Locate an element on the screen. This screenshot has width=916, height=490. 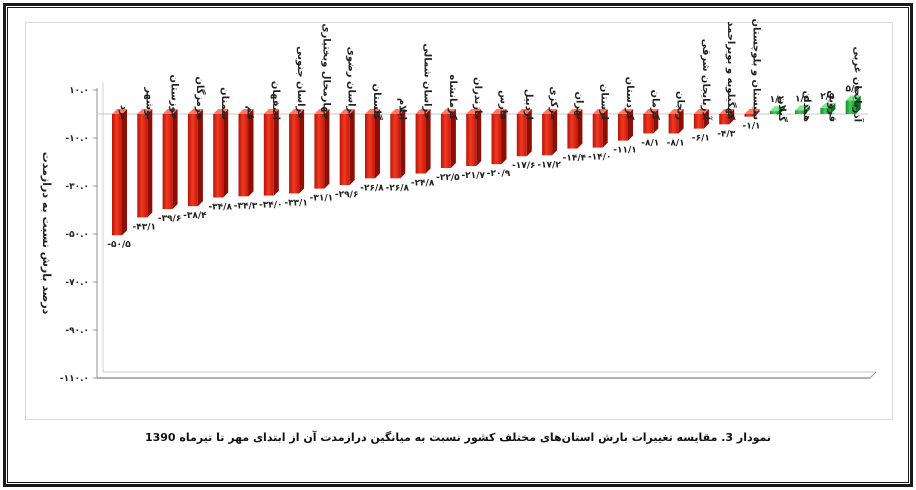
category-label: تهران is located at coordinates (578, 105).